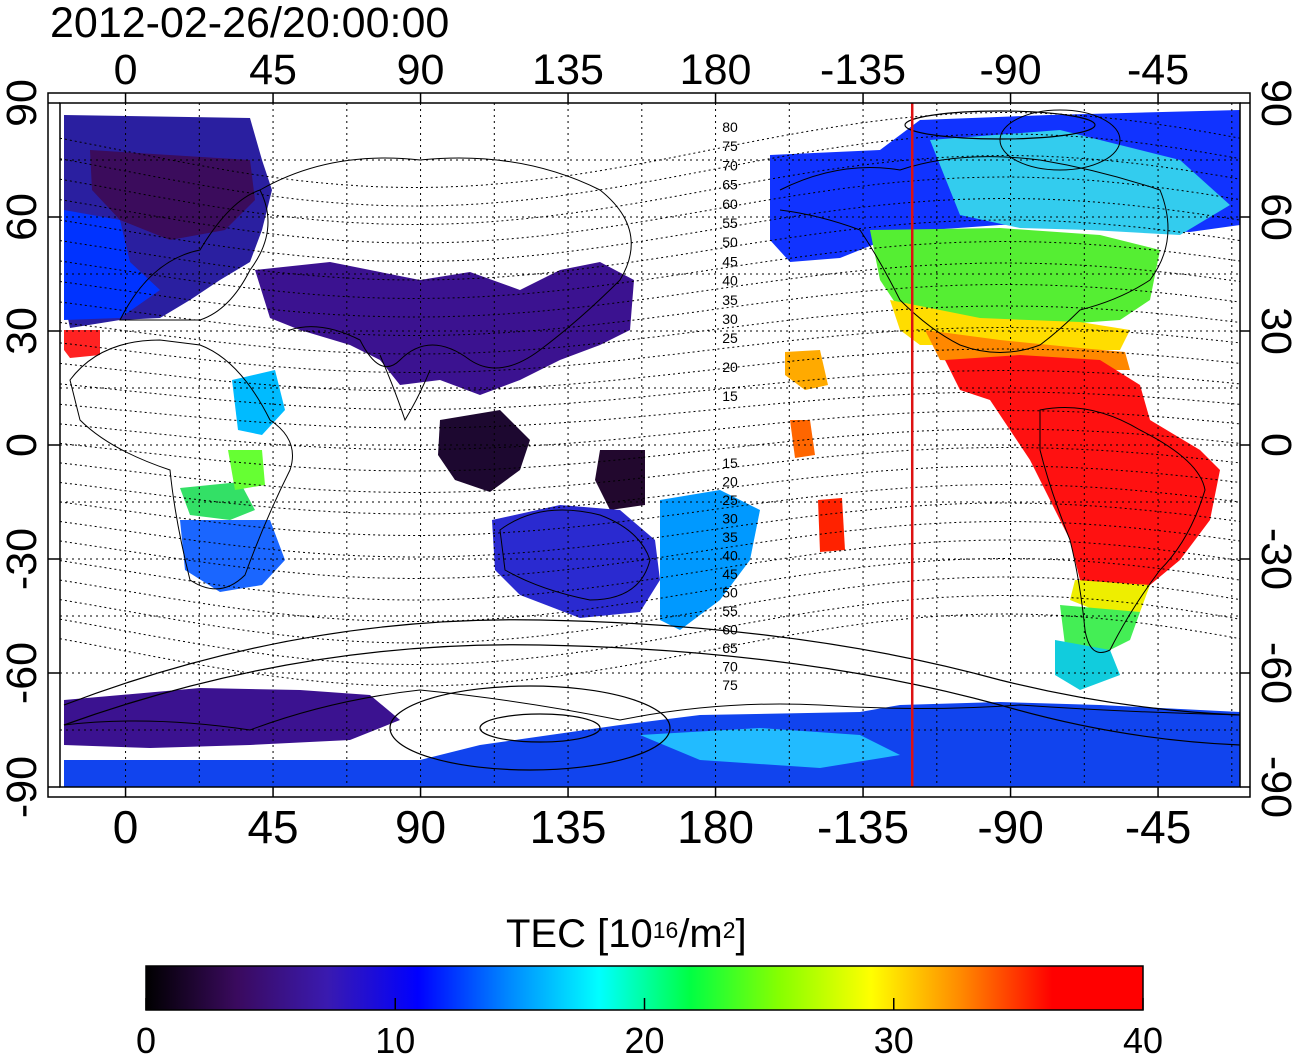  What do you see at coordinates (540, 728) in the screenshot?
I see `south-magnetic-pole-oval-inner` at bounding box center [540, 728].